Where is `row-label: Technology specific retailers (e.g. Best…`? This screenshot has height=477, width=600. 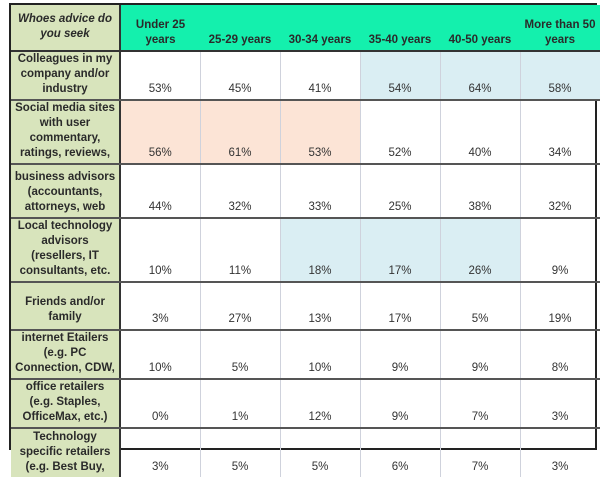
row-label: Technology specific retailers (e.g. Best… is located at coordinates (66, 452).